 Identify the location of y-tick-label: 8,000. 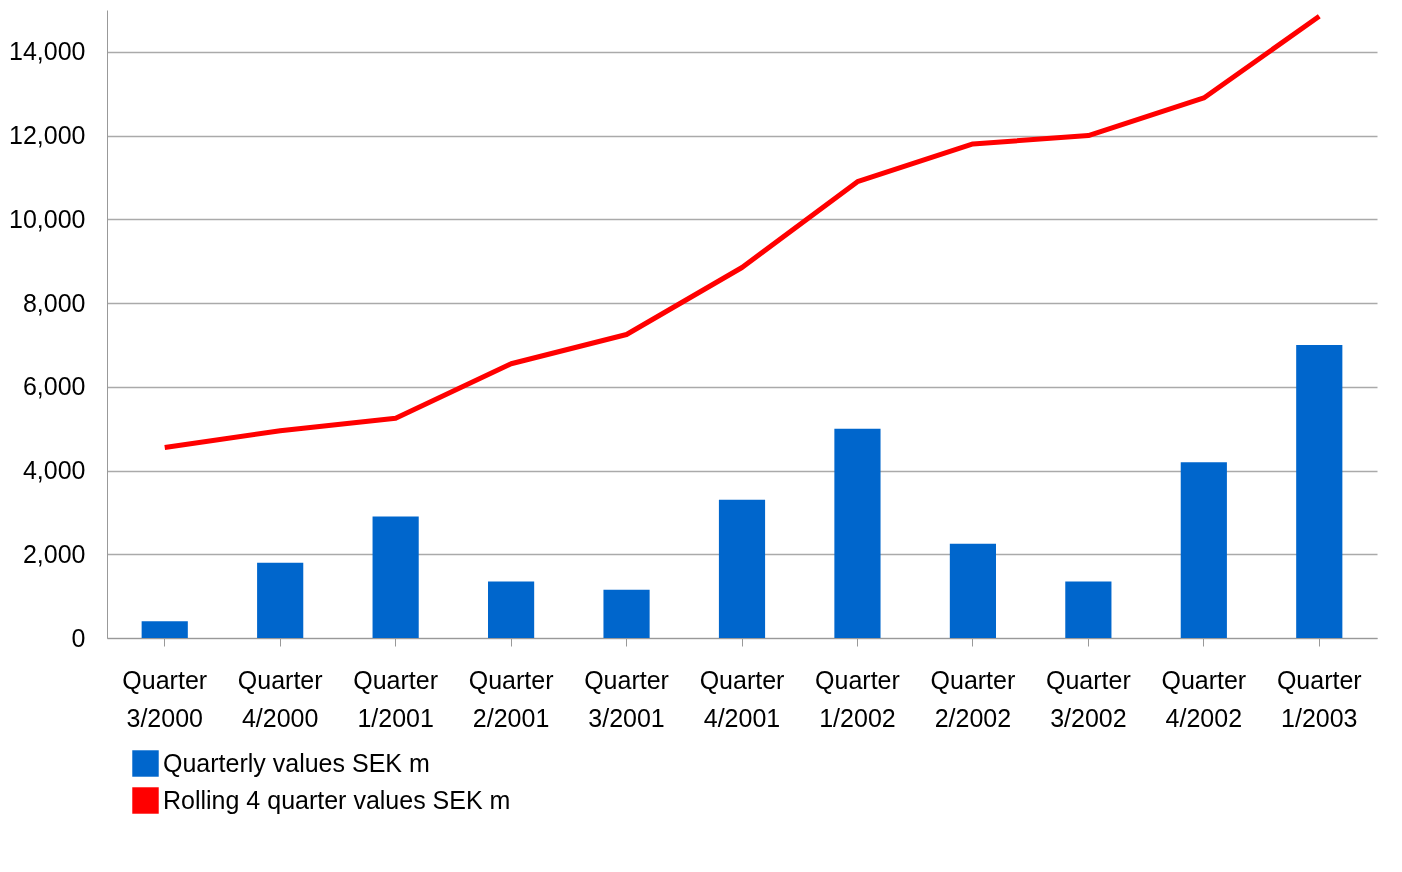
(54, 302).